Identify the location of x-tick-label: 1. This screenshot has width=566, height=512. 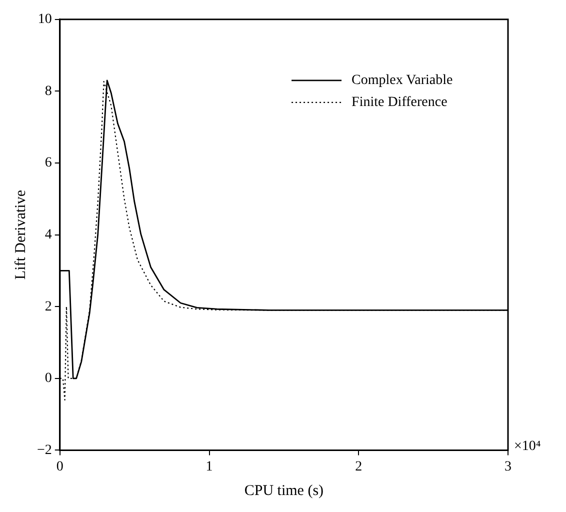
(209, 466).